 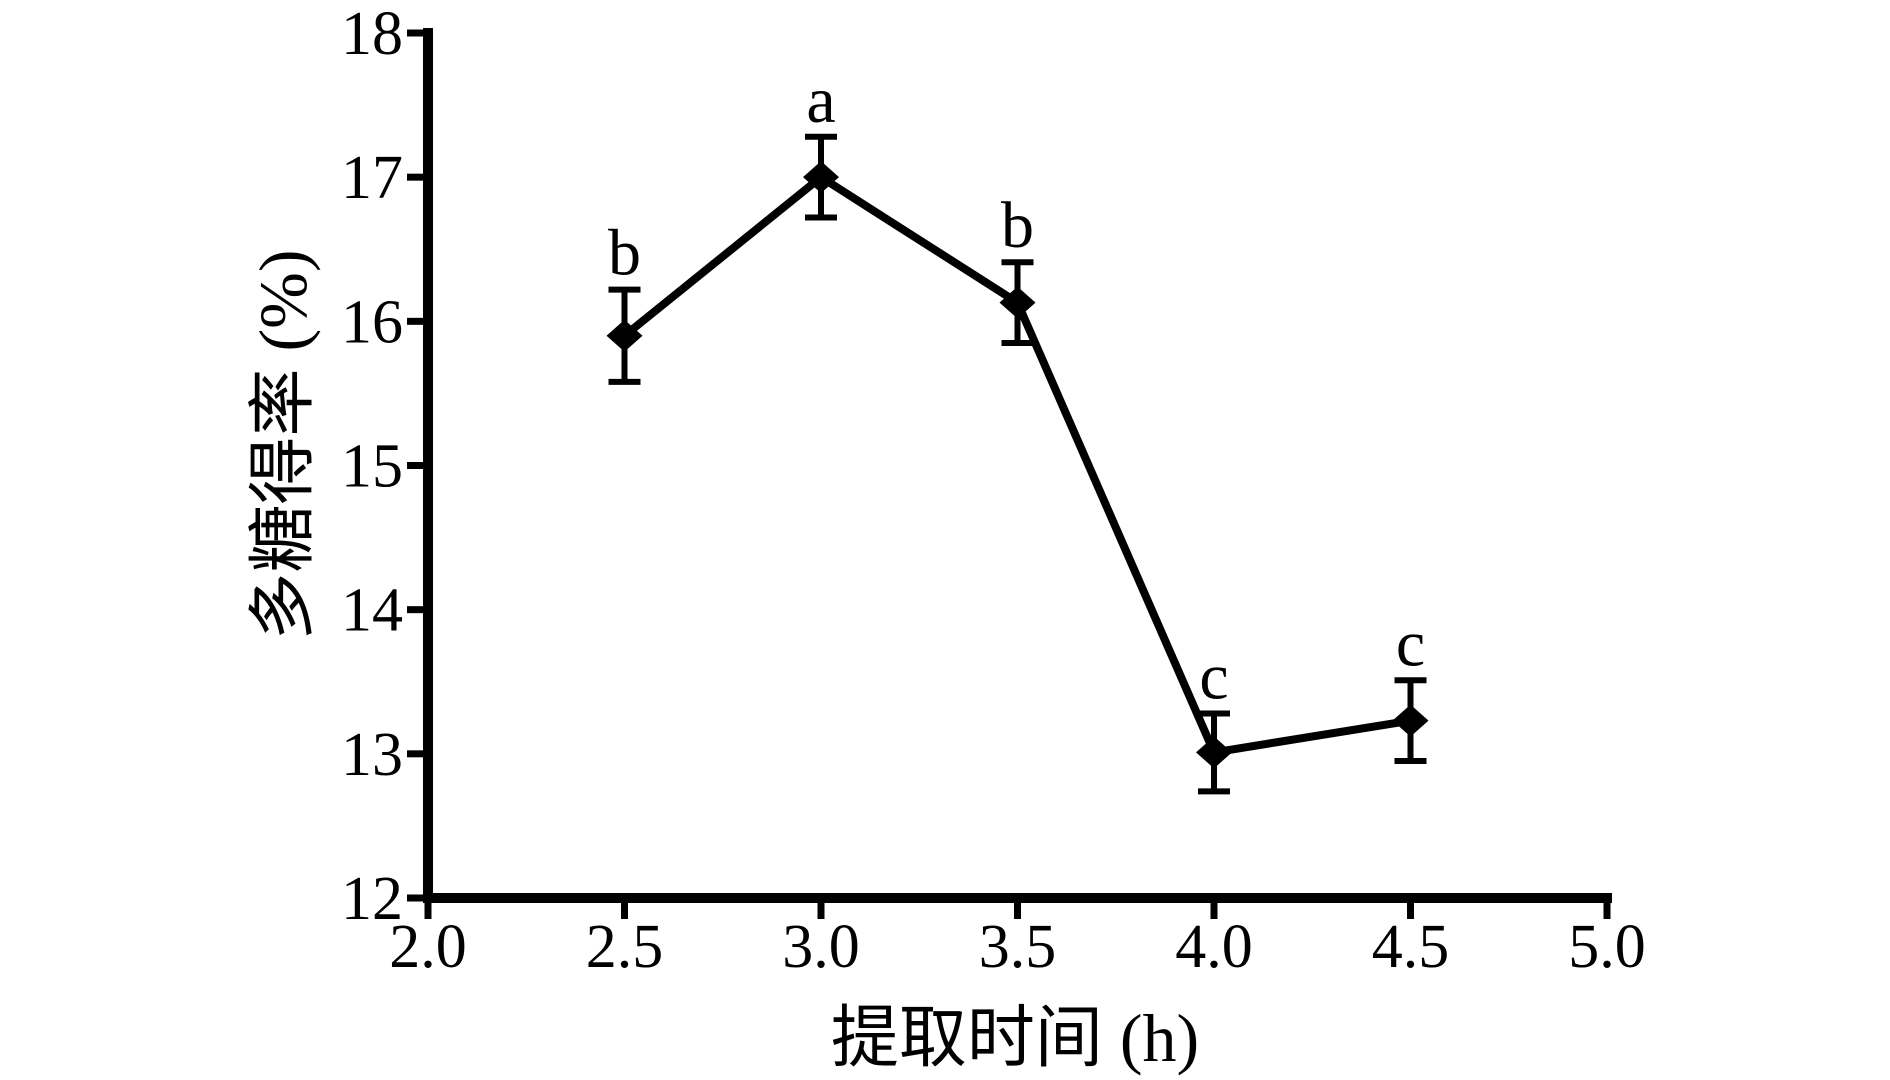 I want to click on x-tick-label: 2.5, so click(x=625, y=947).